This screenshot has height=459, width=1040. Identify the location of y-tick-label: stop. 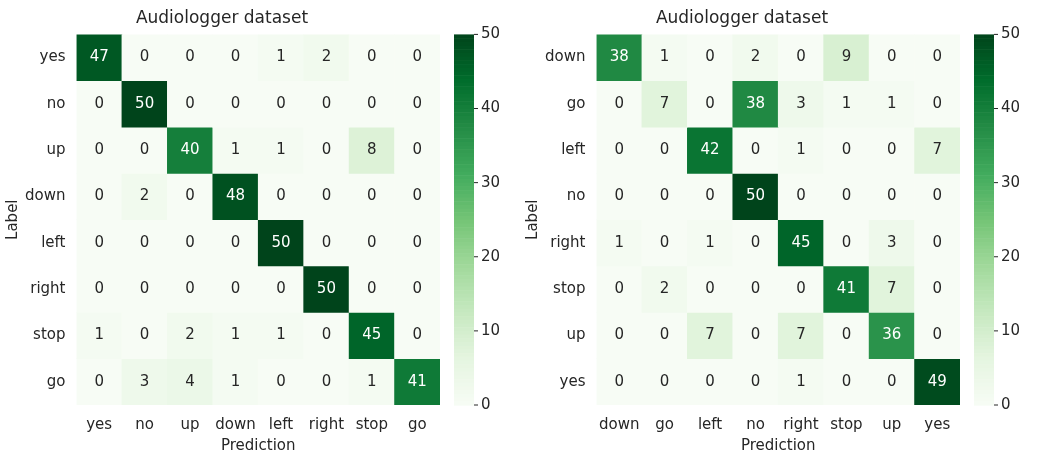
(569, 288).